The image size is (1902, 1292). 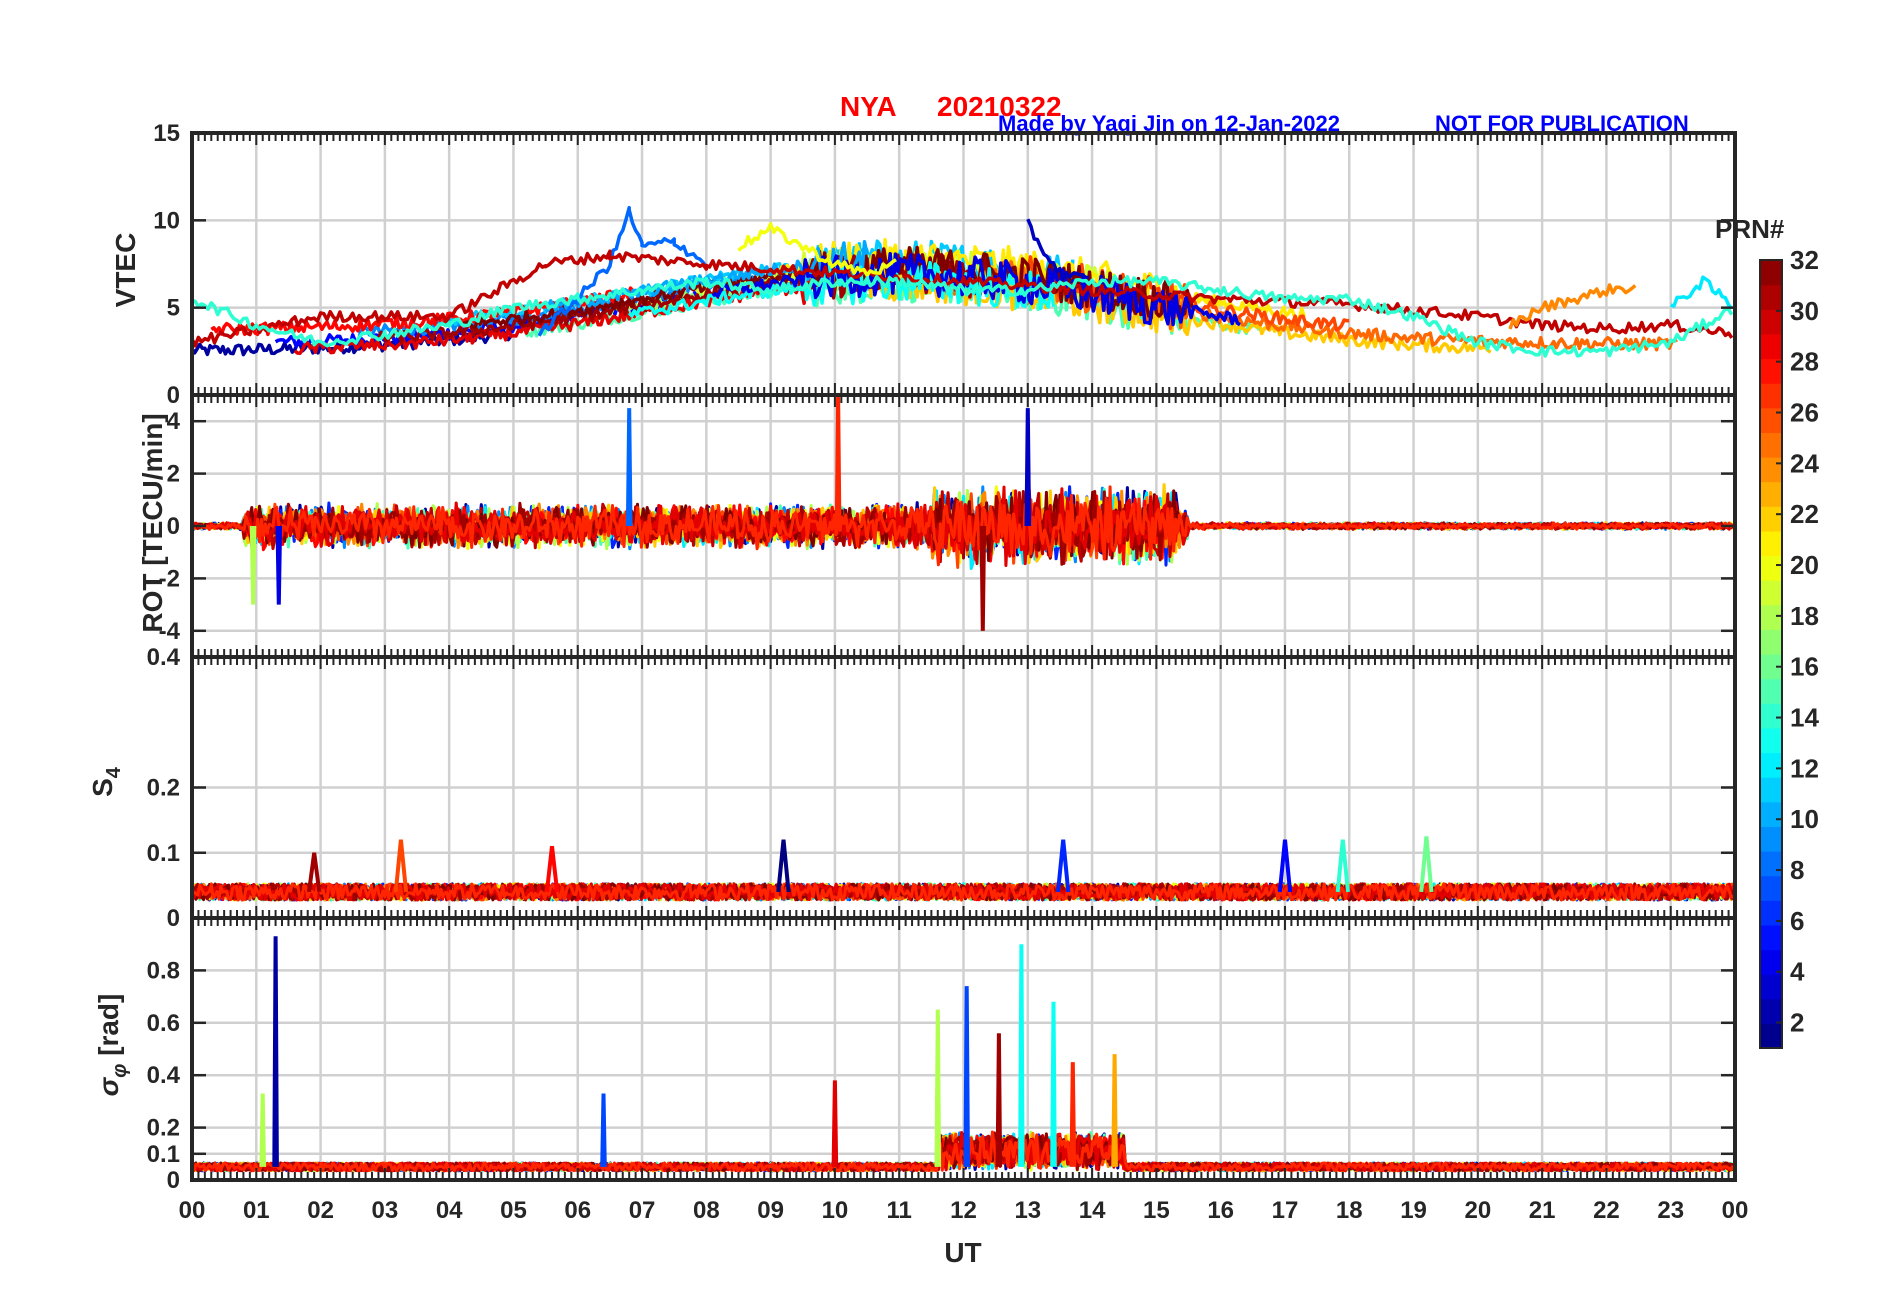 What do you see at coordinates (256, 1210) in the screenshot?
I see `x-tick-label: 01` at bounding box center [256, 1210].